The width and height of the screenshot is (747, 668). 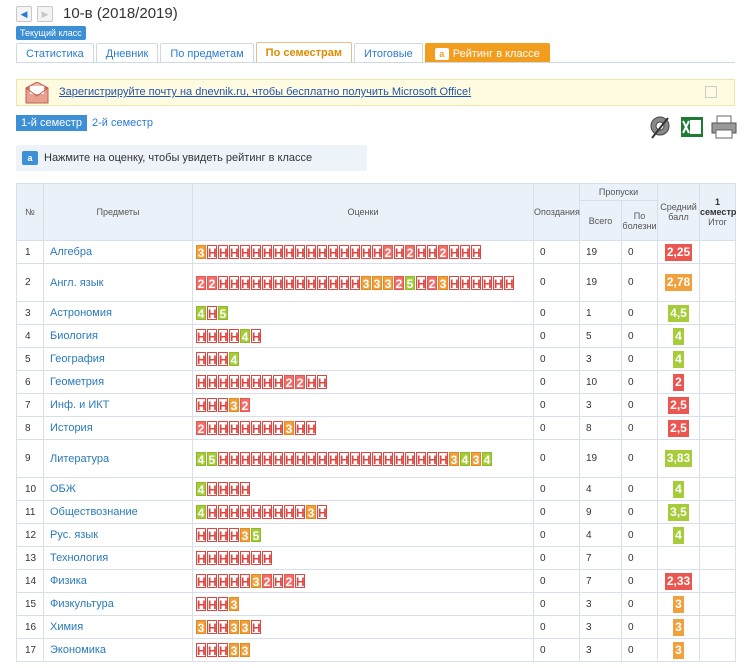 What do you see at coordinates (118, 336) in the screenshot?
I see `subject-link: Биология` at bounding box center [118, 336].